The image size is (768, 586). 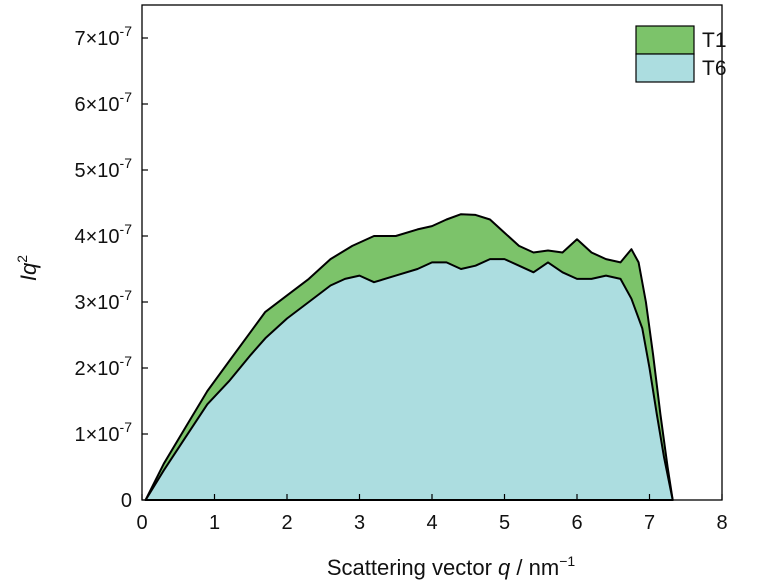 I want to click on x-tick-label: 6, so click(x=576, y=523).